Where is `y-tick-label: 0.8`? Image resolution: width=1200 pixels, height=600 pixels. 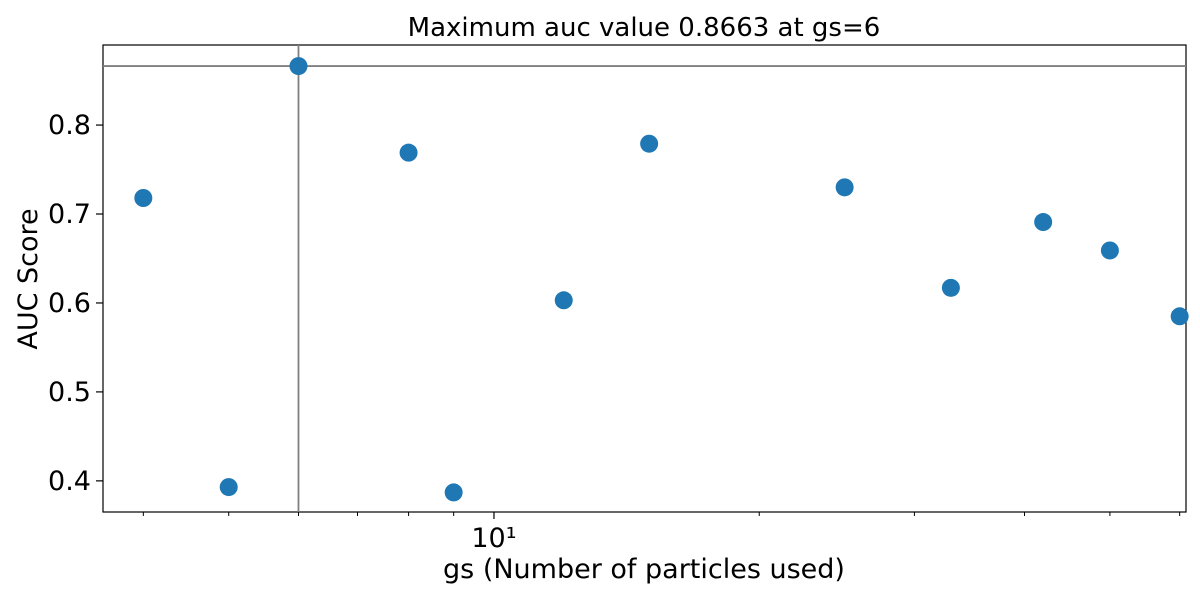
y-tick-label: 0.8 is located at coordinates (69, 125).